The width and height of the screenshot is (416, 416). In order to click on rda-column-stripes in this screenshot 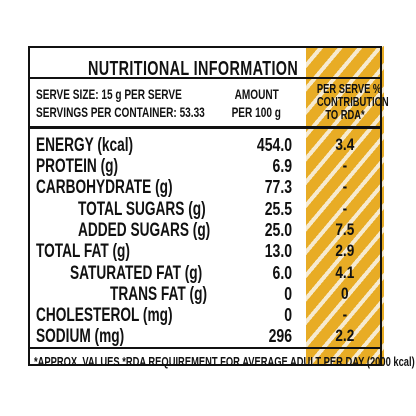, I will do `click(345, 206)`.